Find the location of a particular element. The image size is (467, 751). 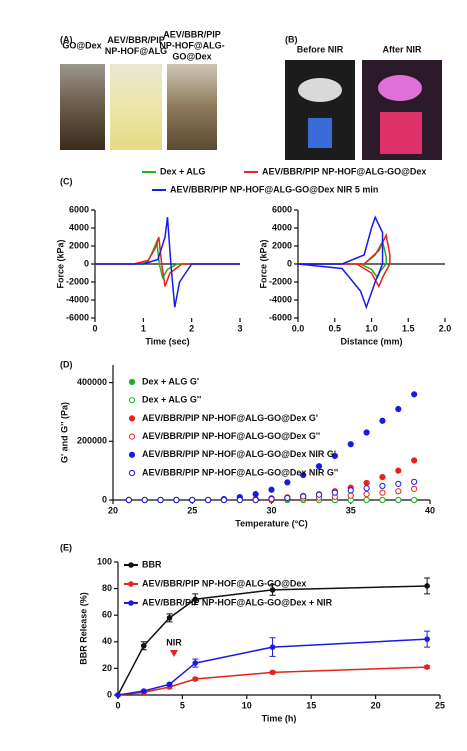

photo-caption: GO@Dex is located at coordinates (81, 45).